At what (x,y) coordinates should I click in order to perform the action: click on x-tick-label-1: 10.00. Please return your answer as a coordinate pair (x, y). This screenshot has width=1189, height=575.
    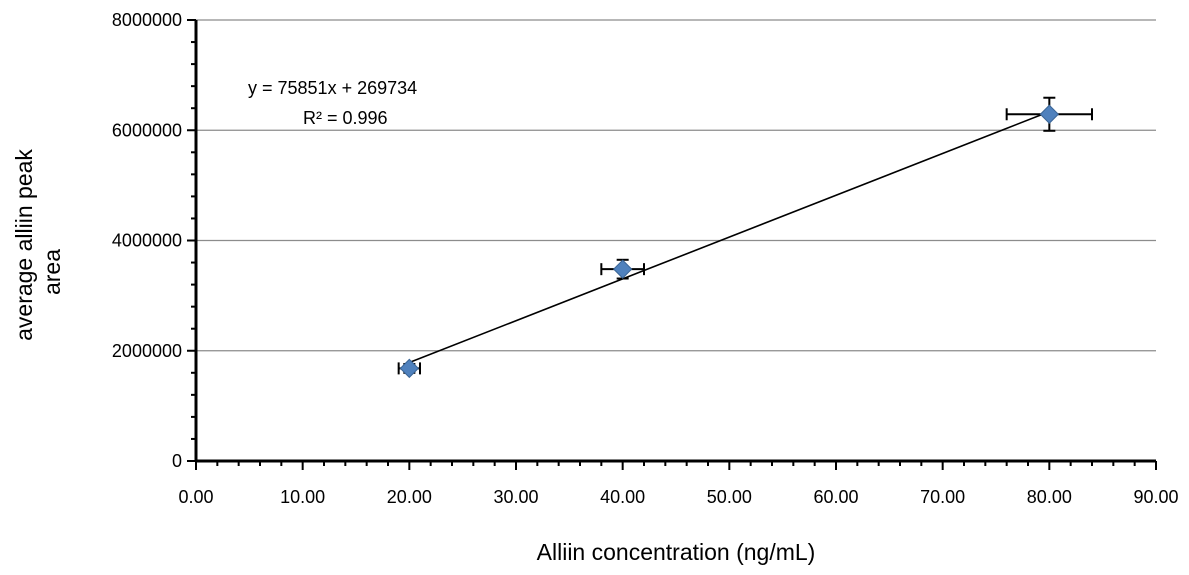
    Looking at the image, I should click on (302, 497).